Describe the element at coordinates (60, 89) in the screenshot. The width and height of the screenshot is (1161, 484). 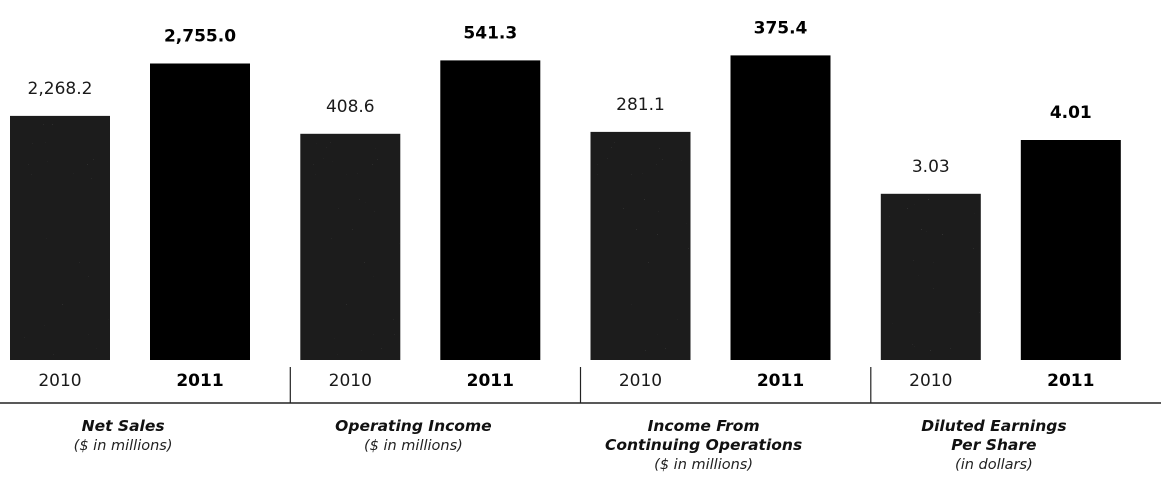
I see `data-label-2010: 2,268.2` at that location.